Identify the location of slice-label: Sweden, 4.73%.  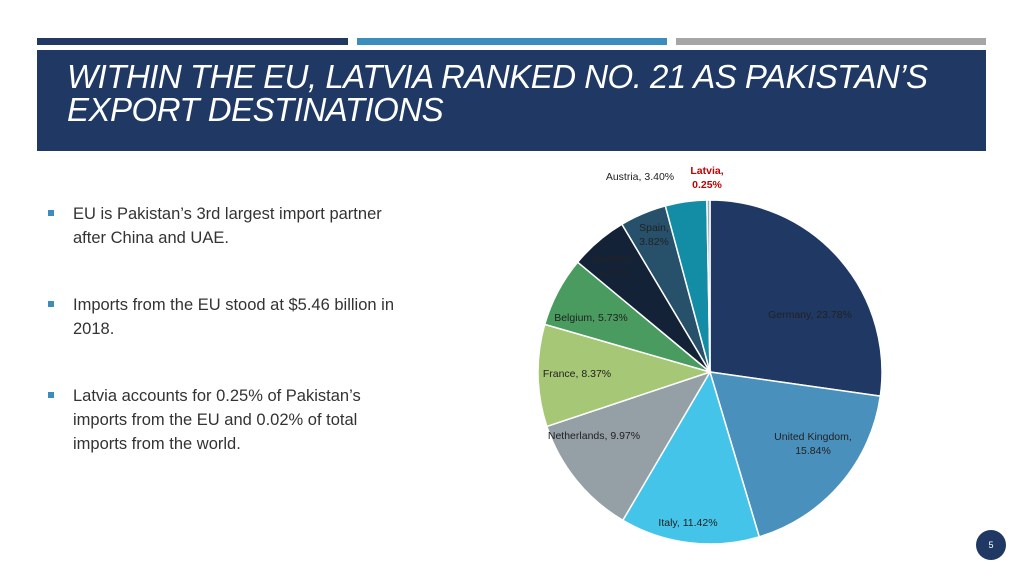
(613, 266).